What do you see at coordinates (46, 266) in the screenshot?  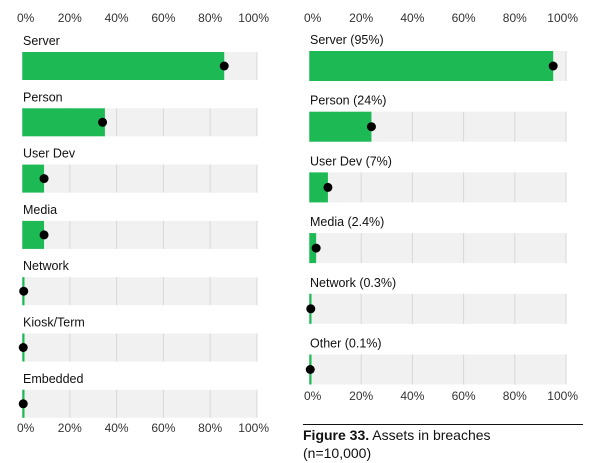 I see `category-label: Network` at bounding box center [46, 266].